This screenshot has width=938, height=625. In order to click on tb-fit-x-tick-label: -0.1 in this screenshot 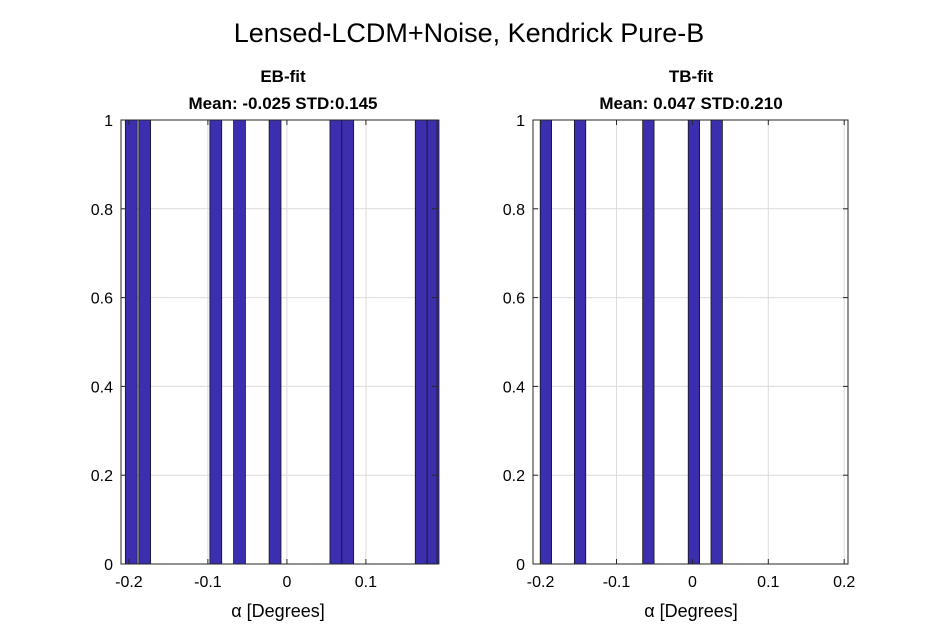, I will do `click(617, 582)`.